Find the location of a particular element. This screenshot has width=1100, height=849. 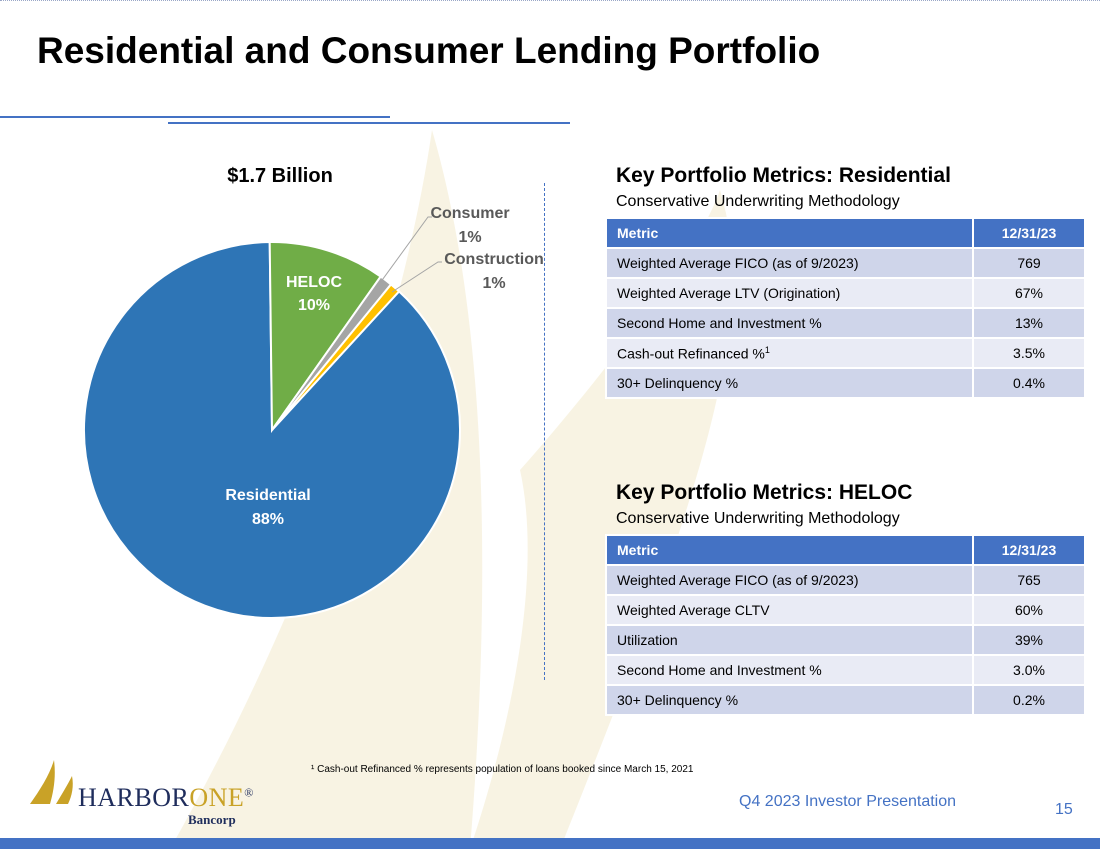

pct-residential: 88% is located at coordinates (268, 519).